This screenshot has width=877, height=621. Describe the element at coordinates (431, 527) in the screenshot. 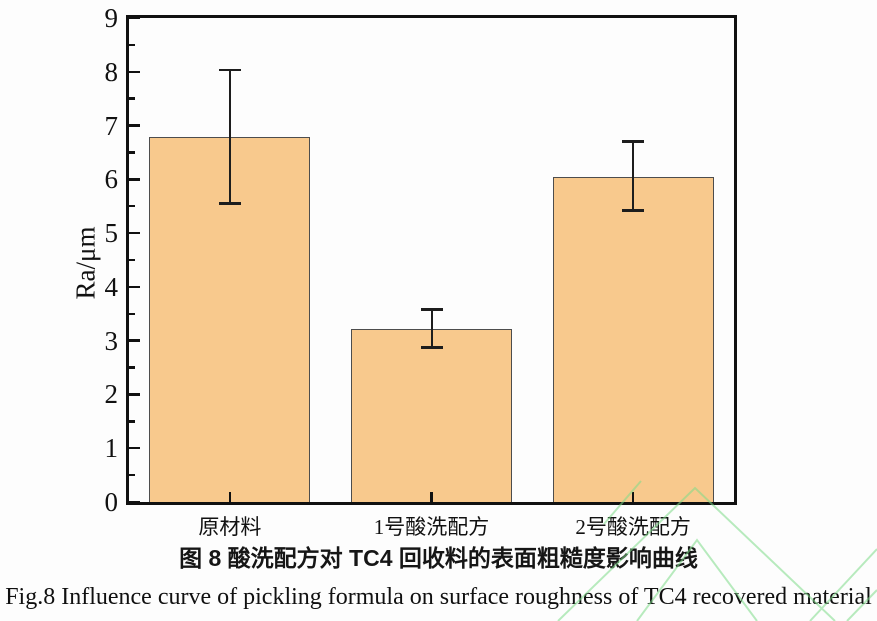

I see `x-tick-label: 1号酸洗配方` at that location.